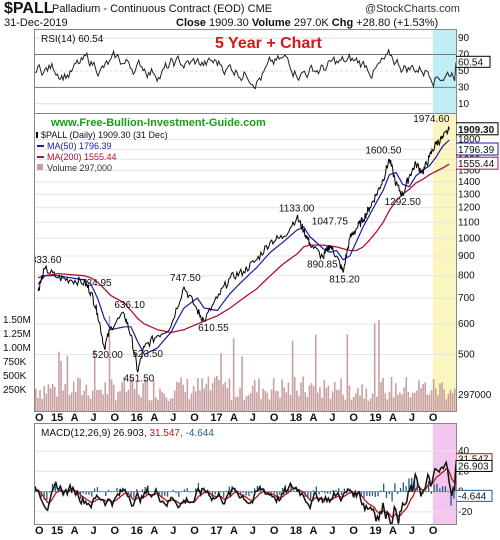 The image size is (500, 540). What do you see at coordinates (40, 167) in the screenshot?
I see `legend-volume-swatch` at bounding box center [40, 167].